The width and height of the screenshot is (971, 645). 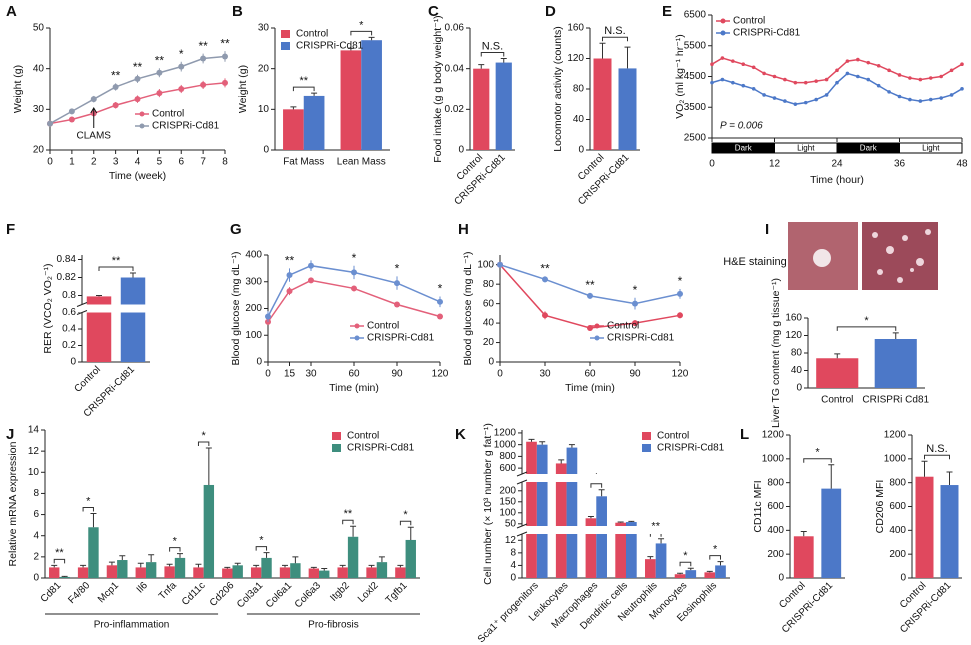 I want to click on panel-label: G, so click(x=236, y=229).